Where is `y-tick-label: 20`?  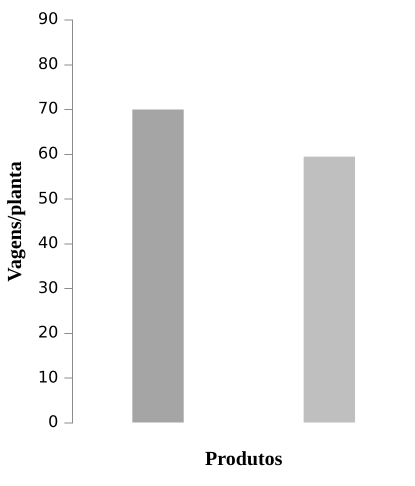
y-tick-label: 20 is located at coordinates (48, 332).